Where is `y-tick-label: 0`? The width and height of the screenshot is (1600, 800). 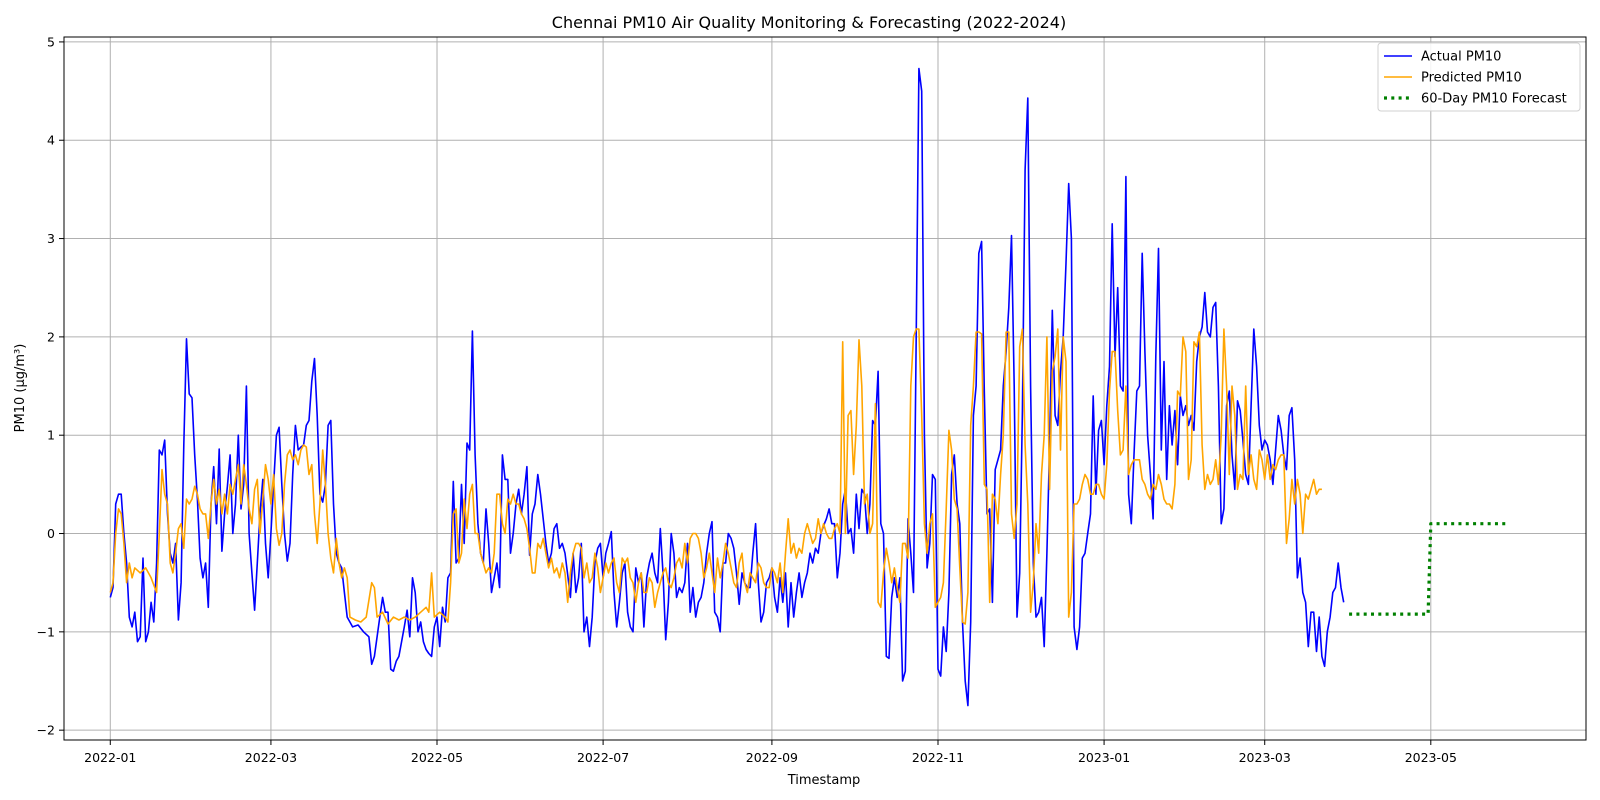
y-tick-label: 0 is located at coordinates (51, 533).